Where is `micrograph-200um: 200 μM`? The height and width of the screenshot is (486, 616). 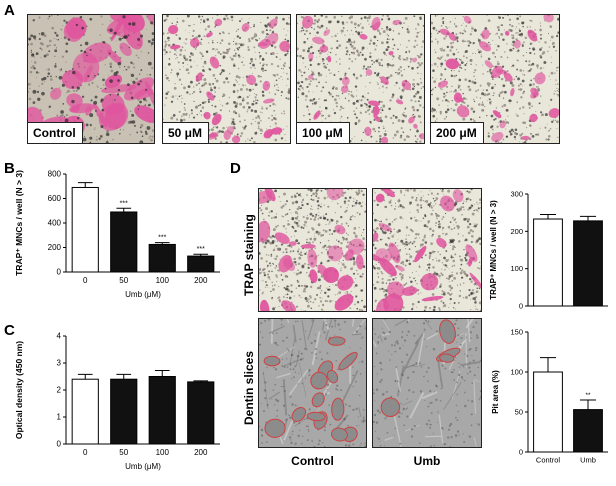
micrograph-200um: 200 μM is located at coordinates (495, 79).